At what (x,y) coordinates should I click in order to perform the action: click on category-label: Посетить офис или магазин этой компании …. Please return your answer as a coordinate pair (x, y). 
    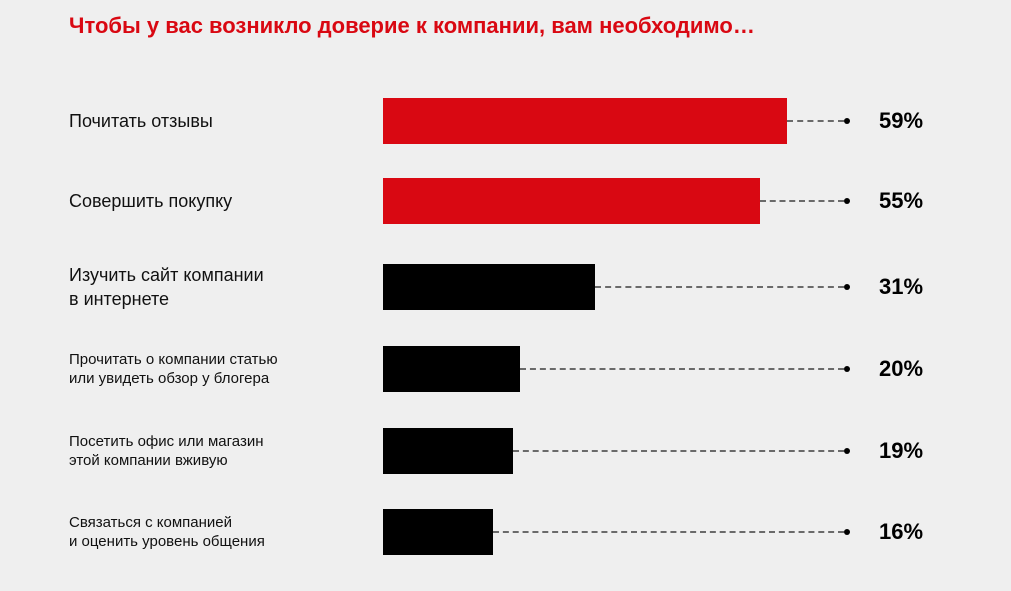
    Looking at the image, I should click on (166, 451).